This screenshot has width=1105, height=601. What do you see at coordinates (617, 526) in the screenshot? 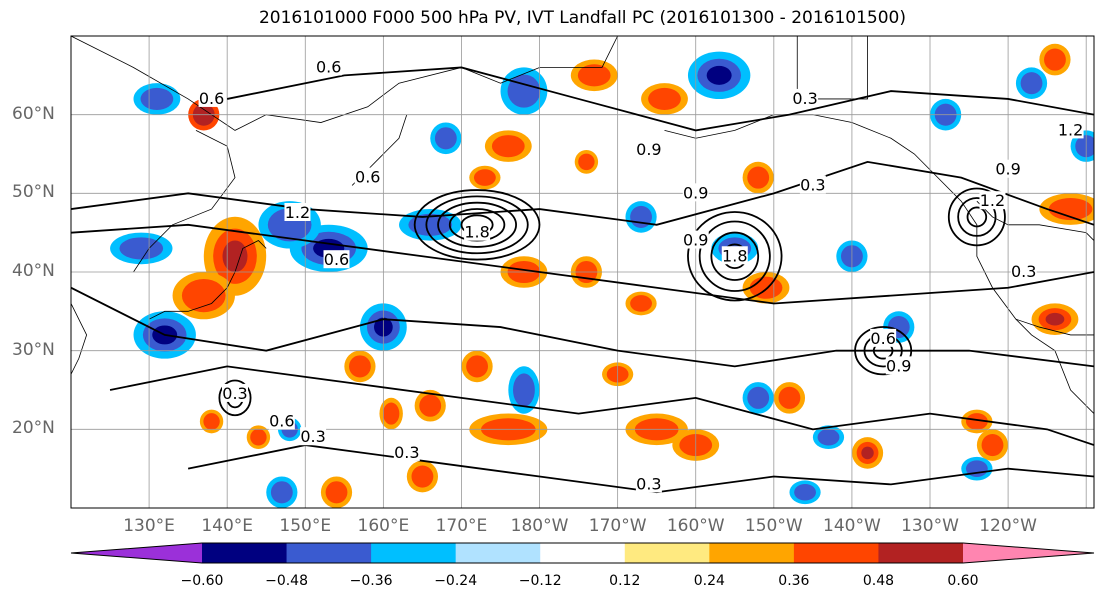
I see `longitude-label: 170°W` at bounding box center [617, 526].